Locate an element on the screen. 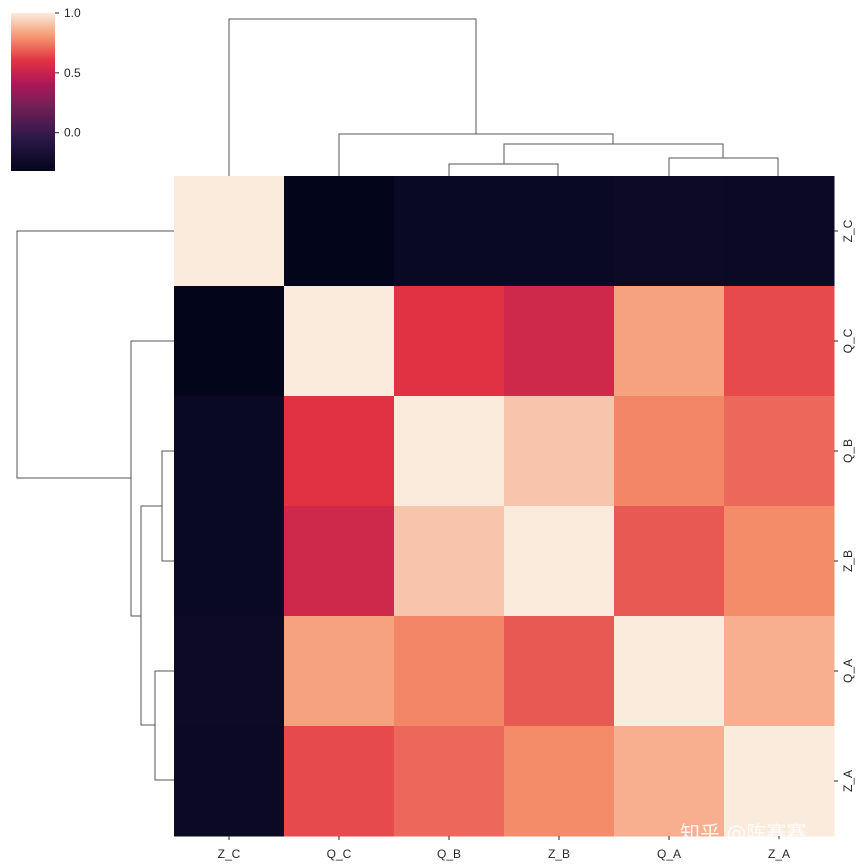 This screenshot has width=865, height=868. heatmap-cell-z_a-q_a is located at coordinates (669, 781).